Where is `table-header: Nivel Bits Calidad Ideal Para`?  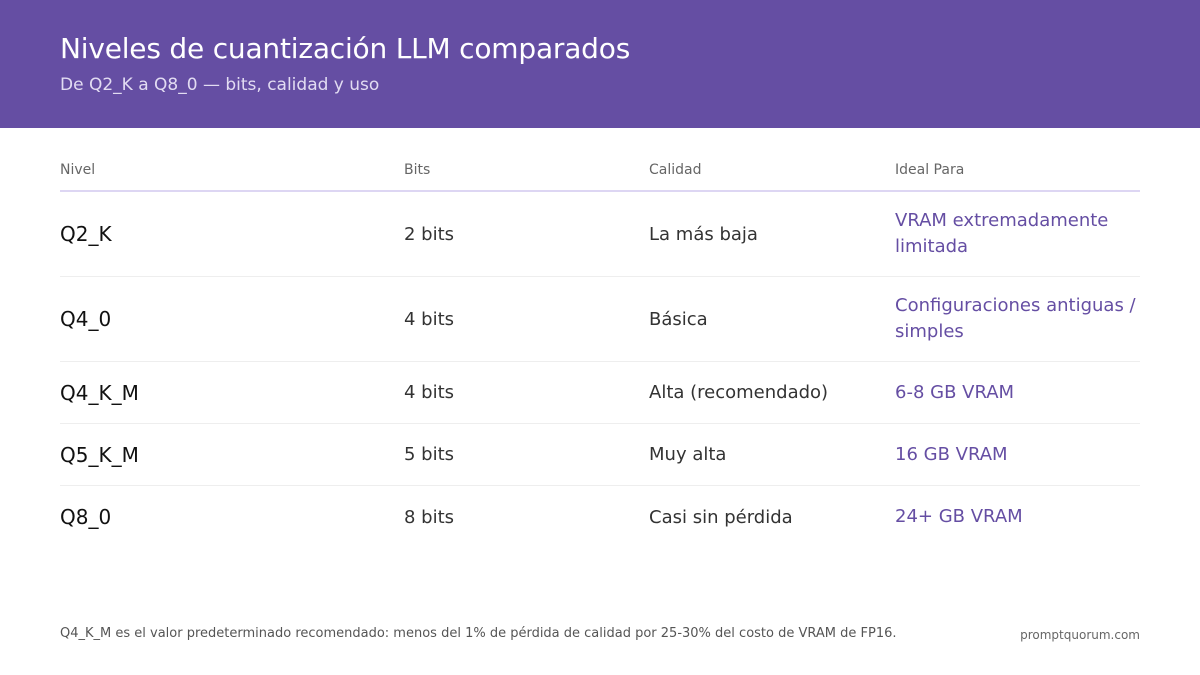
table-header: Nivel Bits Calidad Ideal Para is located at coordinates (600, 171).